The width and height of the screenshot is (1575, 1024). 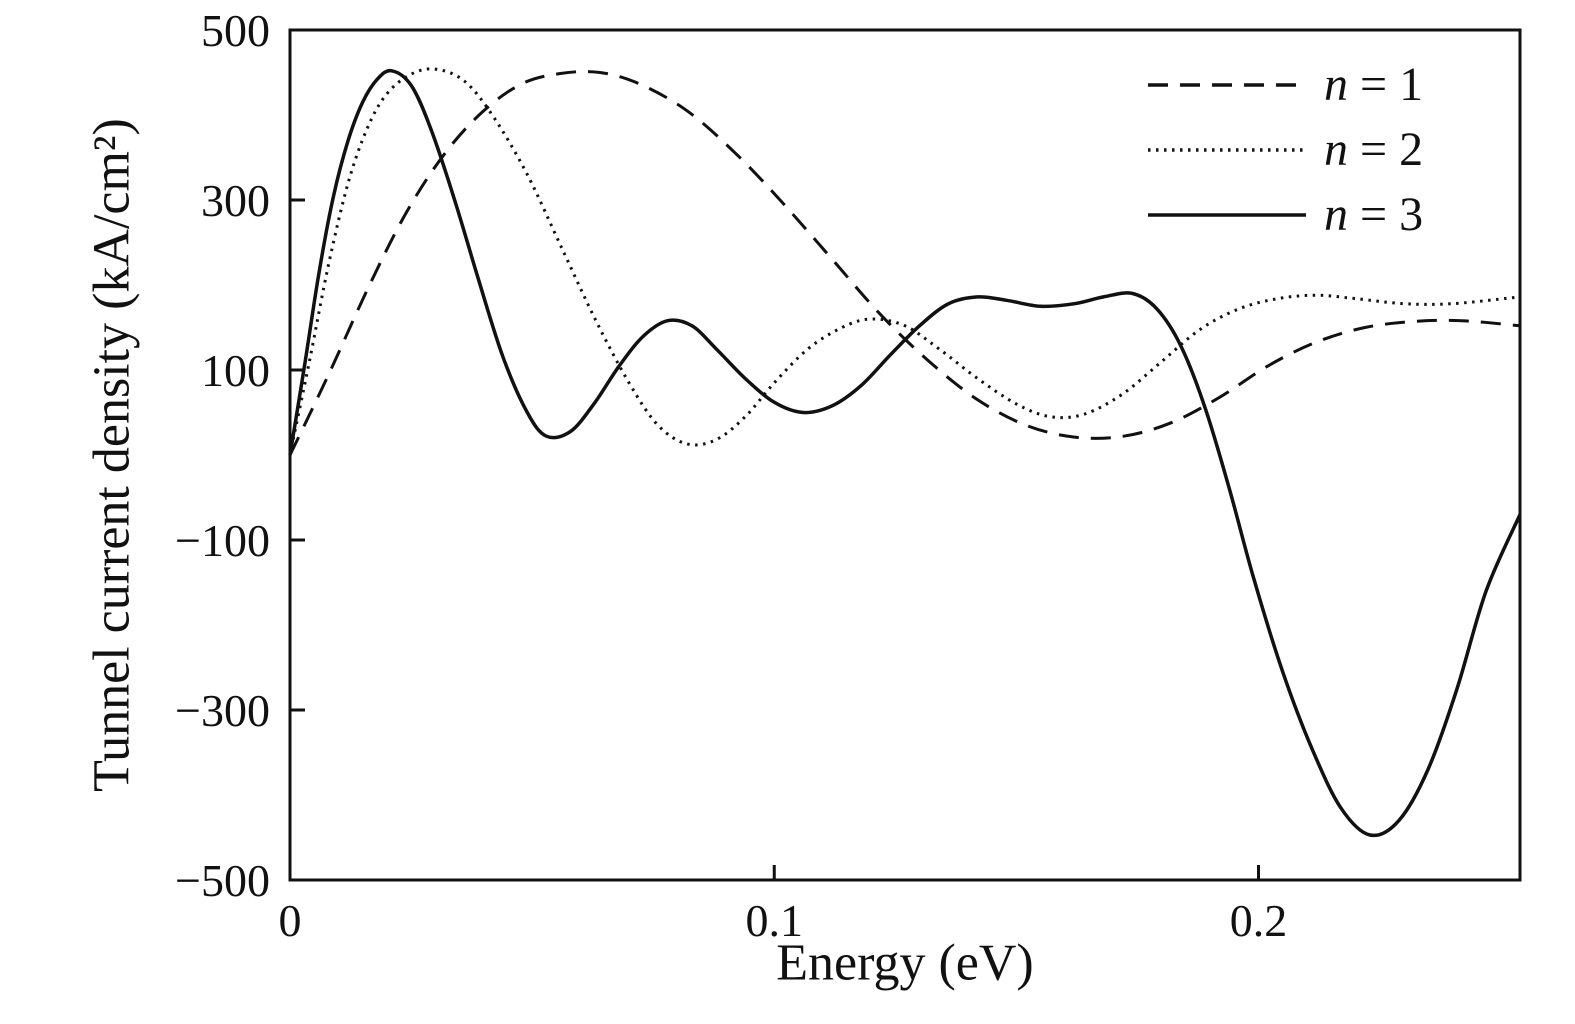 I want to click on legend-value-n1: = 1, so click(x=1386, y=84).